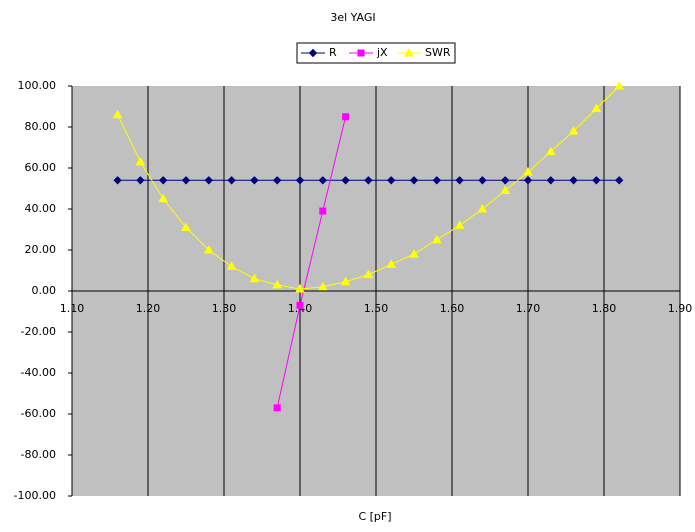 This screenshot has height=532, width=695. I want to click on series-line, so click(311, 262).